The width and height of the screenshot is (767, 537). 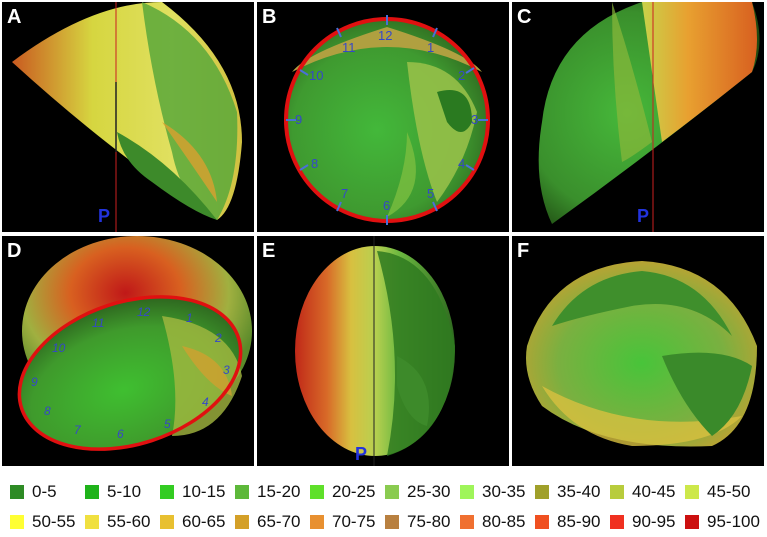 What do you see at coordinates (14, 17) in the screenshot?
I see `panel-label: A` at bounding box center [14, 17].